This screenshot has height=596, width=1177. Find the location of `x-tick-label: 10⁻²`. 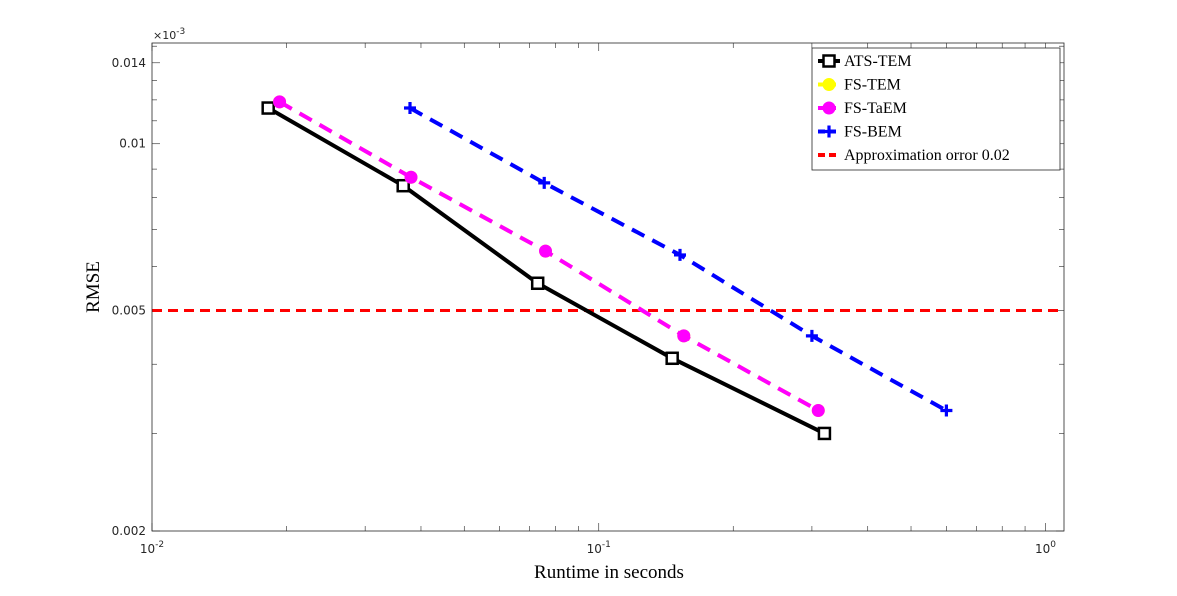

x-tick-label: 10⁻² is located at coordinates (152, 548).